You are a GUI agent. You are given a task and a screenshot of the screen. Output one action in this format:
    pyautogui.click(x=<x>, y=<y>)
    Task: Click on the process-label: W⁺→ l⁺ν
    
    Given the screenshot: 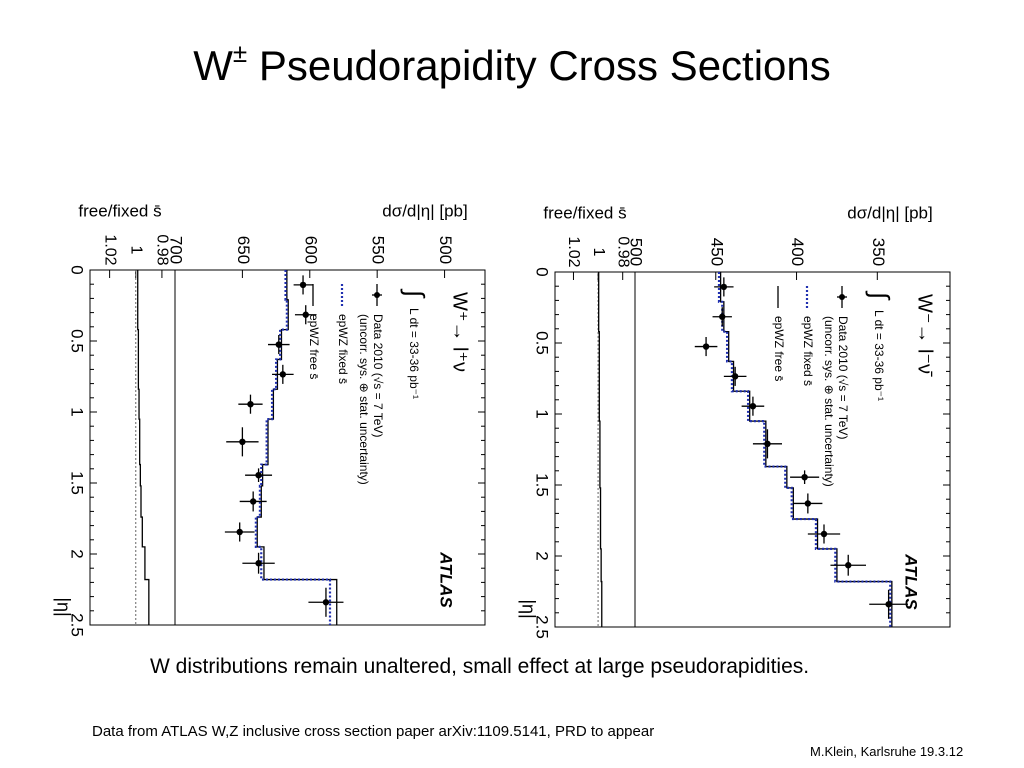 What is the action you would take?
    pyautogui.click(x=460, y=332)
    